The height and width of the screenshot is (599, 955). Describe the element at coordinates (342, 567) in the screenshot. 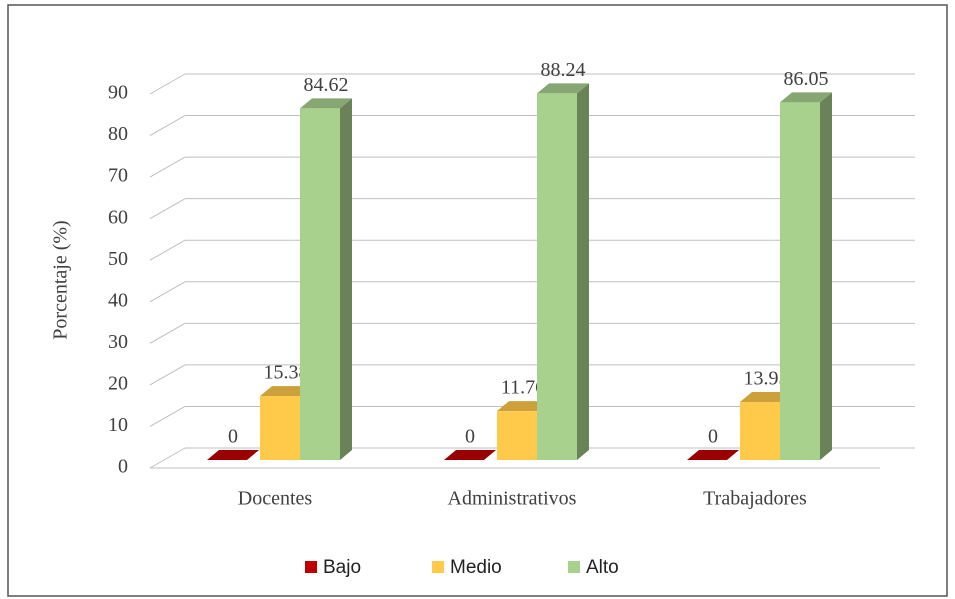

I see `legend-label: Bajo` at that location.